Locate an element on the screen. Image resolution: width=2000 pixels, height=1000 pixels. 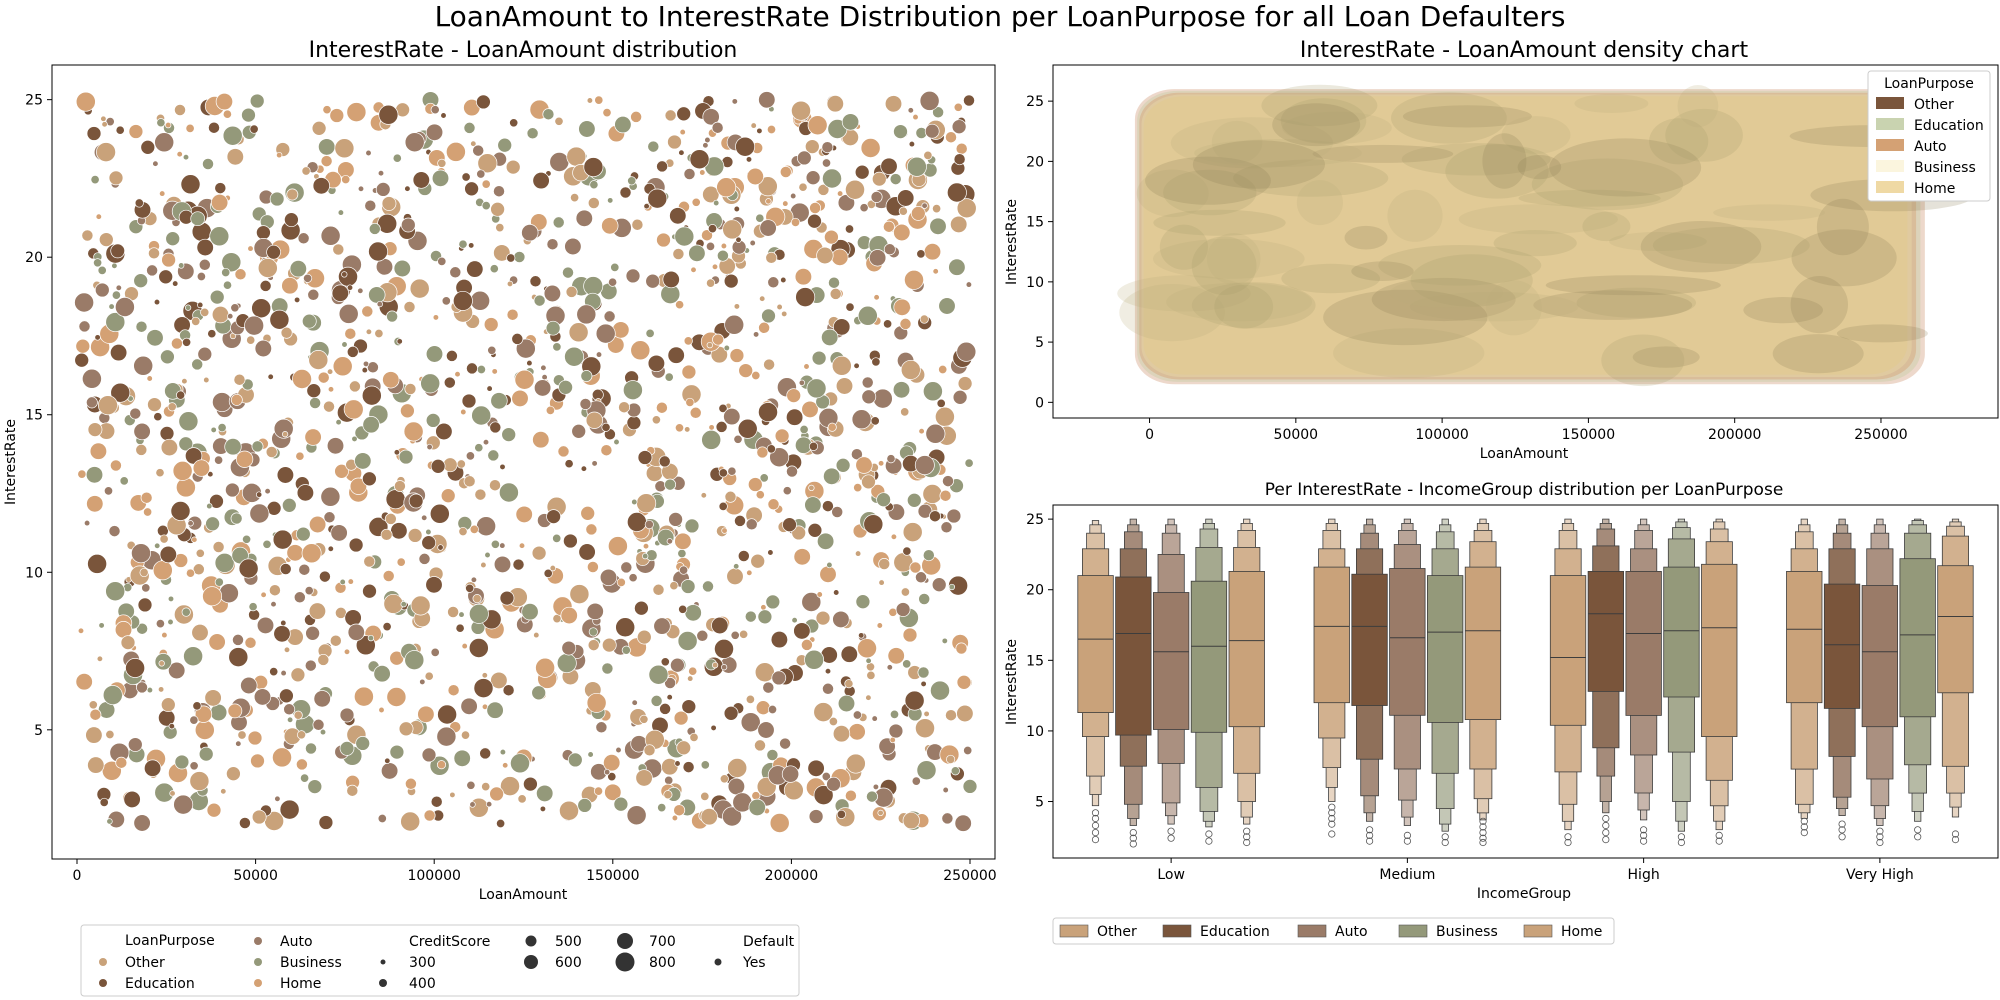
y-tick-label: 25 is located at coordinates (34, 101).